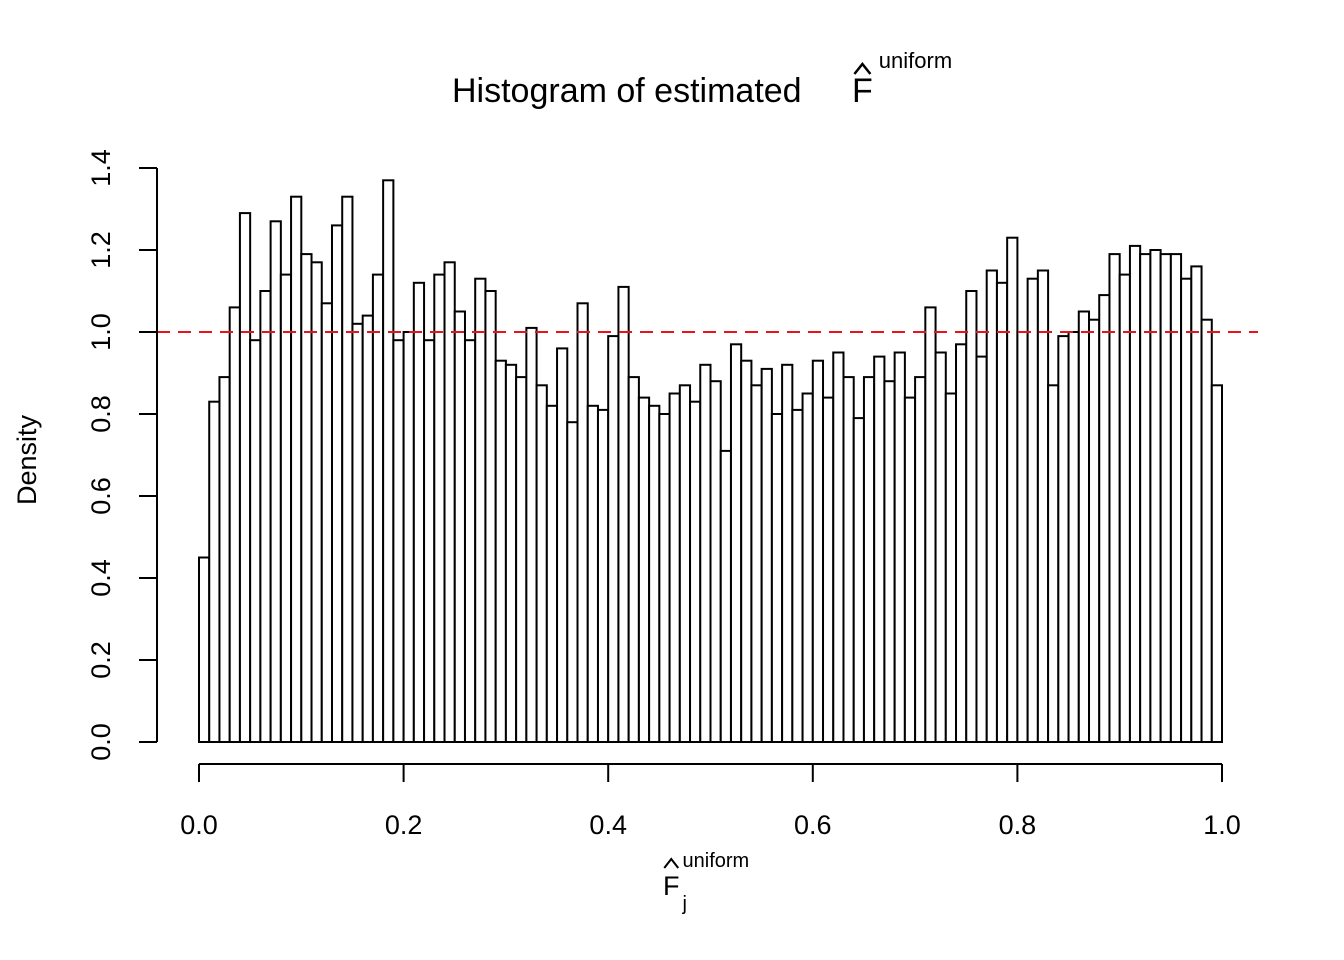 The image size is (1344, 960). Describe the element at coordinates (101, 168) in the screenshot. I see `y-tick-label: 1.4` at that location.